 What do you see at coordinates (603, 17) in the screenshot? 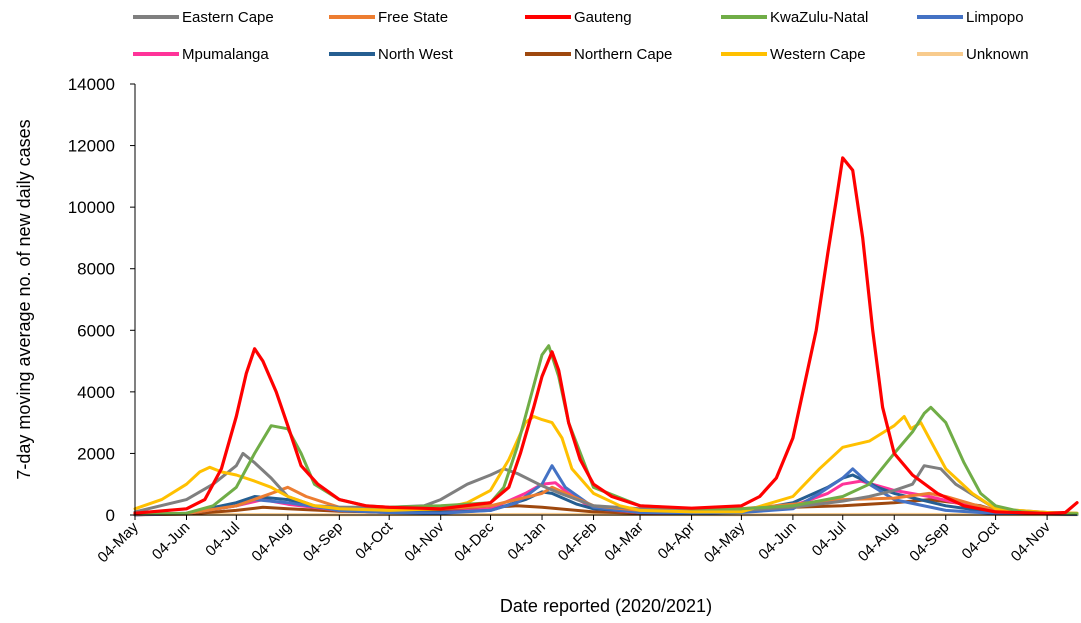
I see `legend-label: Gauteng` at bounding box center [603, 17].